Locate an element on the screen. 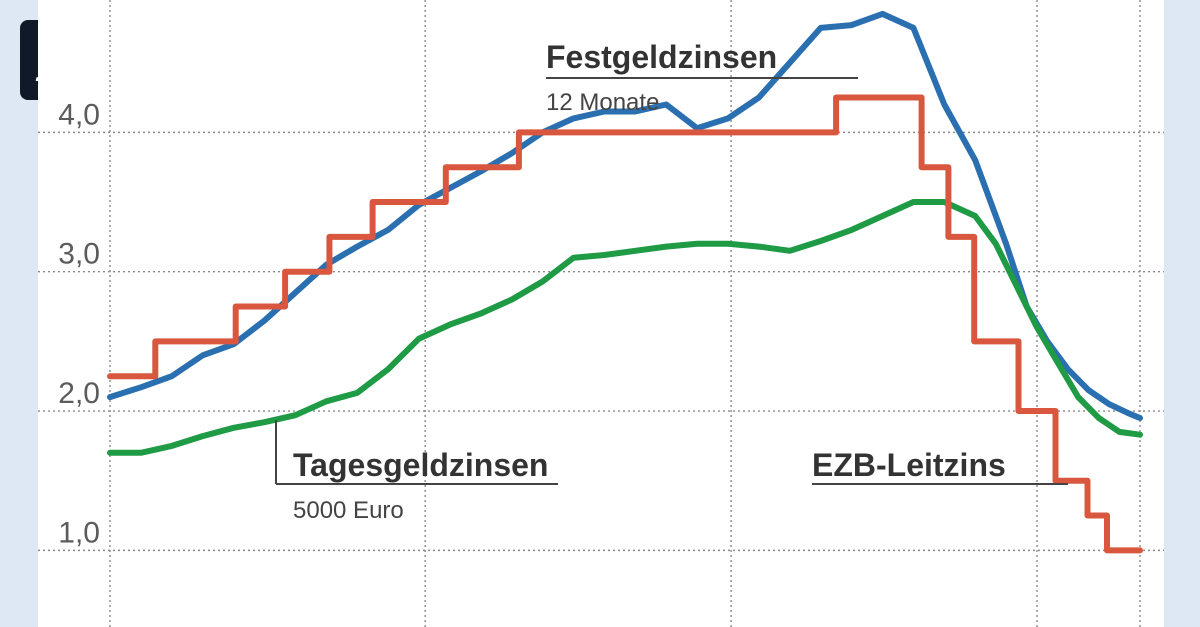 This screenshot has width=1200, height=627. y-tick-label: 1,0 is located at coordinates (79, 532).